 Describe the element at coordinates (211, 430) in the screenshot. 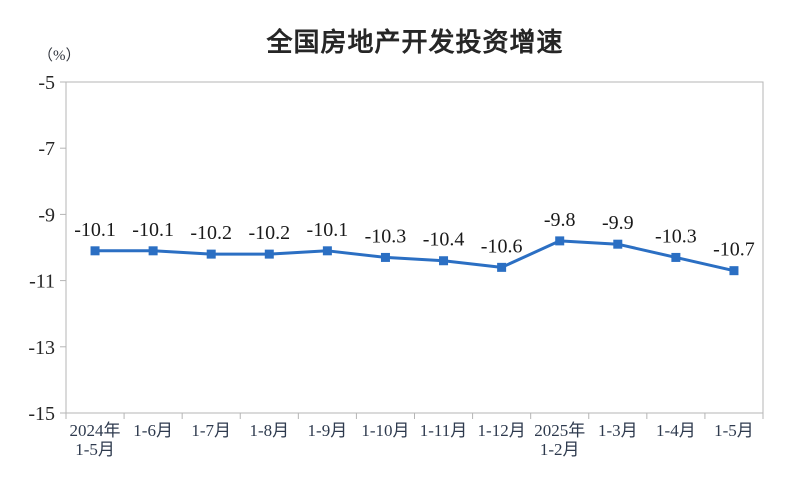

I see `x-tick-label: 1-7月` at that location.